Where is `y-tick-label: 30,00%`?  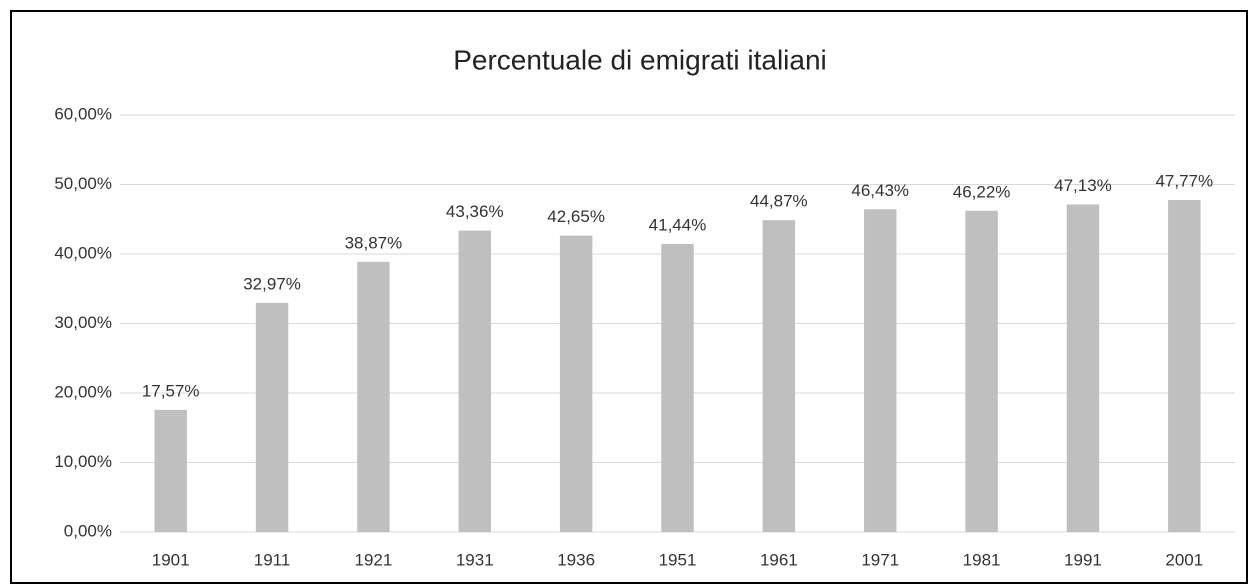
y-tick-label: 30,00% is located at coordinates (83, 322).